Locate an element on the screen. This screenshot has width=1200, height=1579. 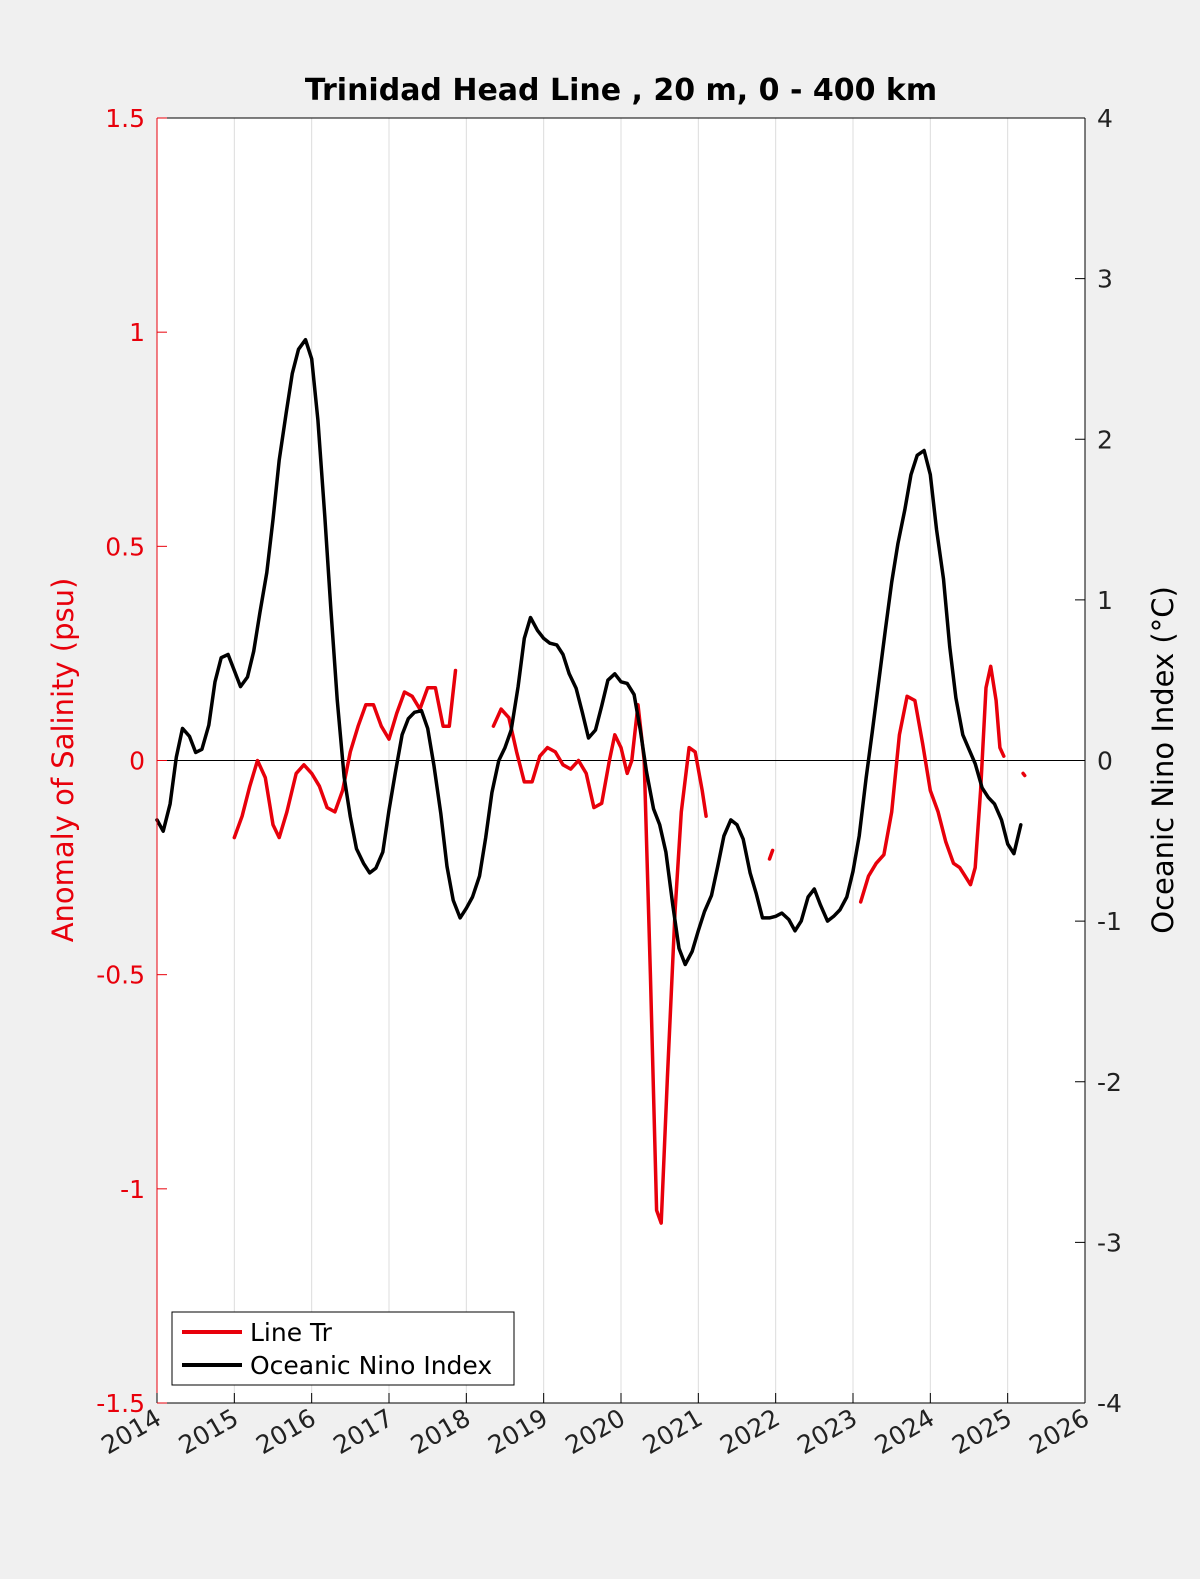
left-tick-label-1: 1 is located at coordinates (137, 332).